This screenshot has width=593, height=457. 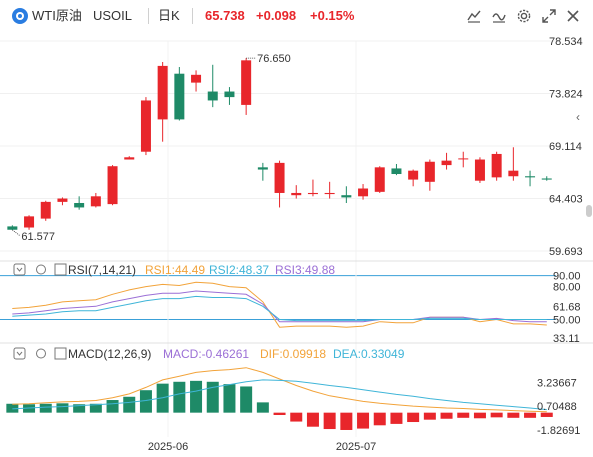 What do you see at coordinates (102, 270) in the screenshot?
I see `rsi-title: RSI(7,14,21)` at bounding box center [102, 270].